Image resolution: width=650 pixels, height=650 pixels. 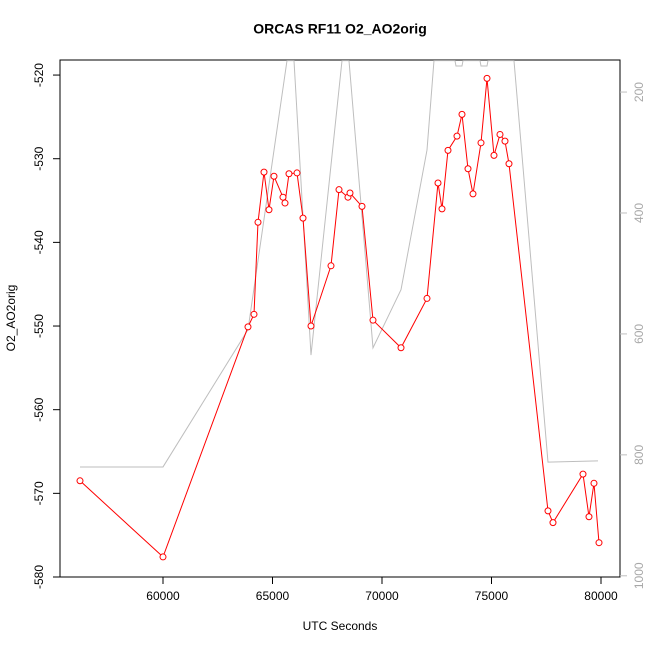 I want to click on y-tick-label: -580, so click(x=39, y=577).